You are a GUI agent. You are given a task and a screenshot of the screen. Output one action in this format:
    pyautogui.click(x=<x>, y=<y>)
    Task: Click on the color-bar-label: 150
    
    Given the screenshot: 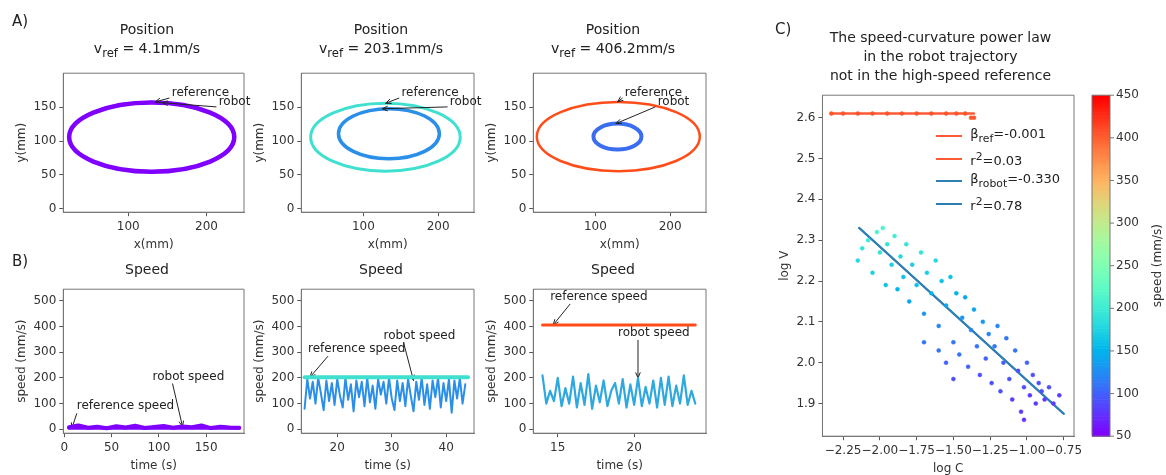 What is the action you would take?
    pyautogui.click(x=1127, y=350)
    